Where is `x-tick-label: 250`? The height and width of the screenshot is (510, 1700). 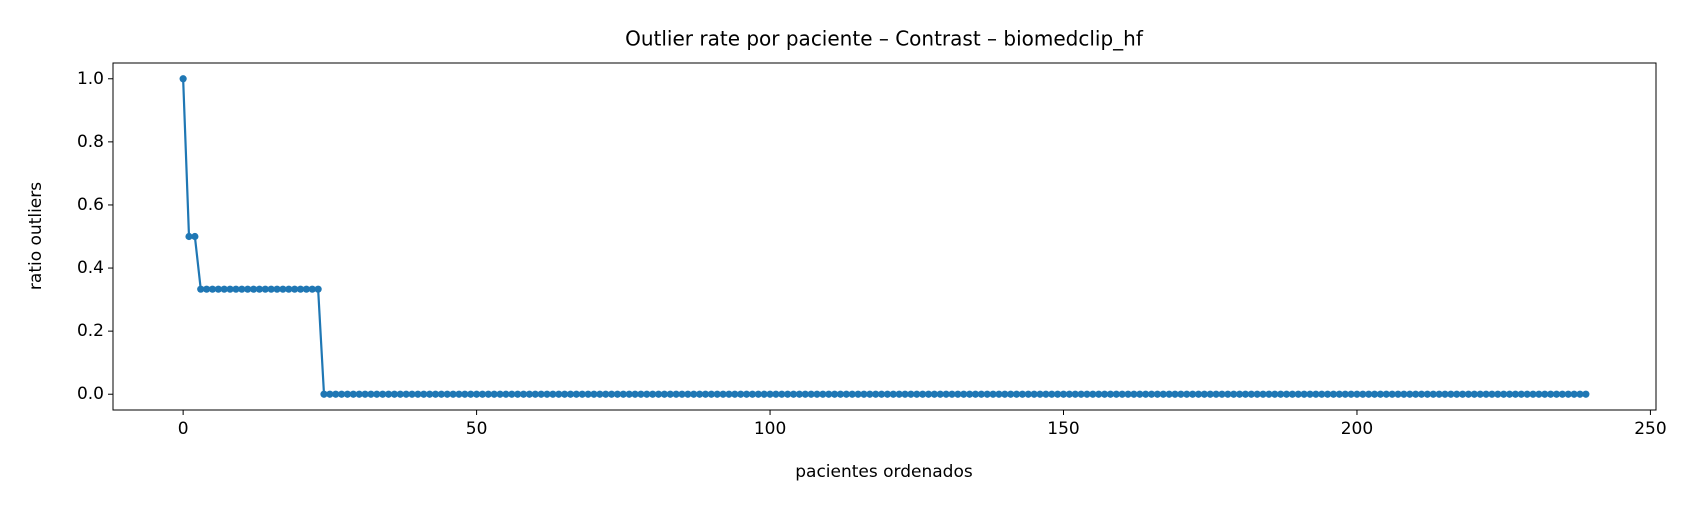 x-tick-label: 250 is located at coordinates (1650, 429).